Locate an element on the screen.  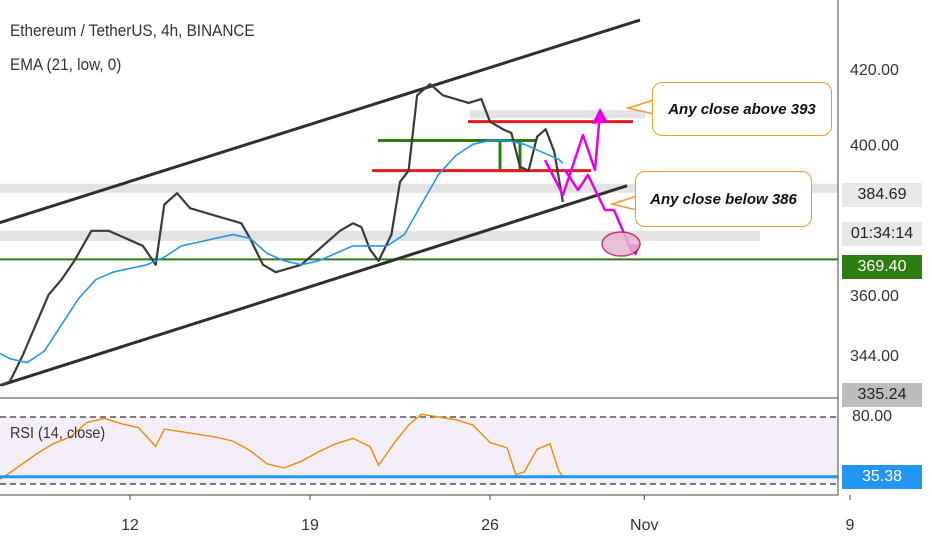
callout-close-below: Any close below 386 is located at coordinates (723, 199).